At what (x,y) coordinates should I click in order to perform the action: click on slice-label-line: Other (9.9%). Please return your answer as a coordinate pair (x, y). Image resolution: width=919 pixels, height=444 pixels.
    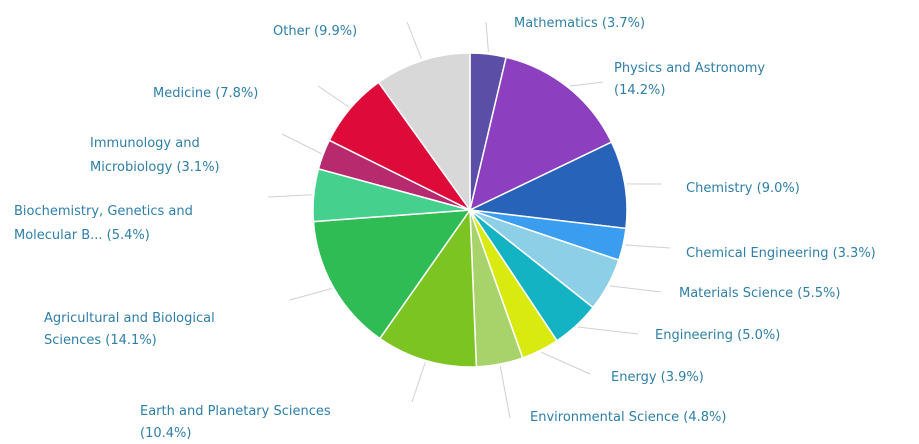
    Looking at the image, I should click on (315, 31).